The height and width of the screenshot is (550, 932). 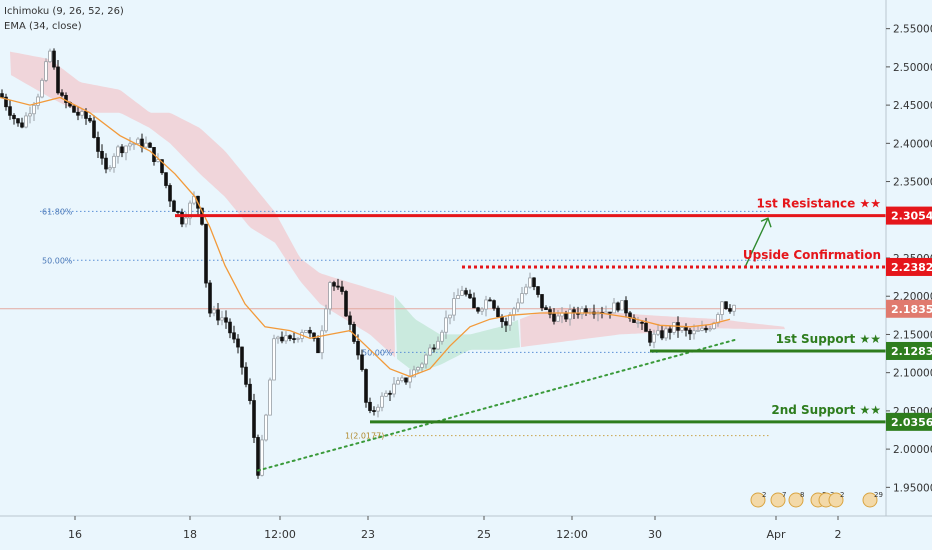 I want to click on price-tick-label: 2.55000, so click(x=912, y=30).